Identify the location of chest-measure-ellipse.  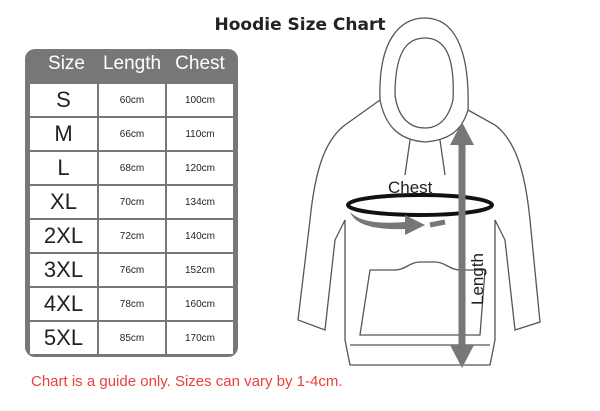
(420, 205).